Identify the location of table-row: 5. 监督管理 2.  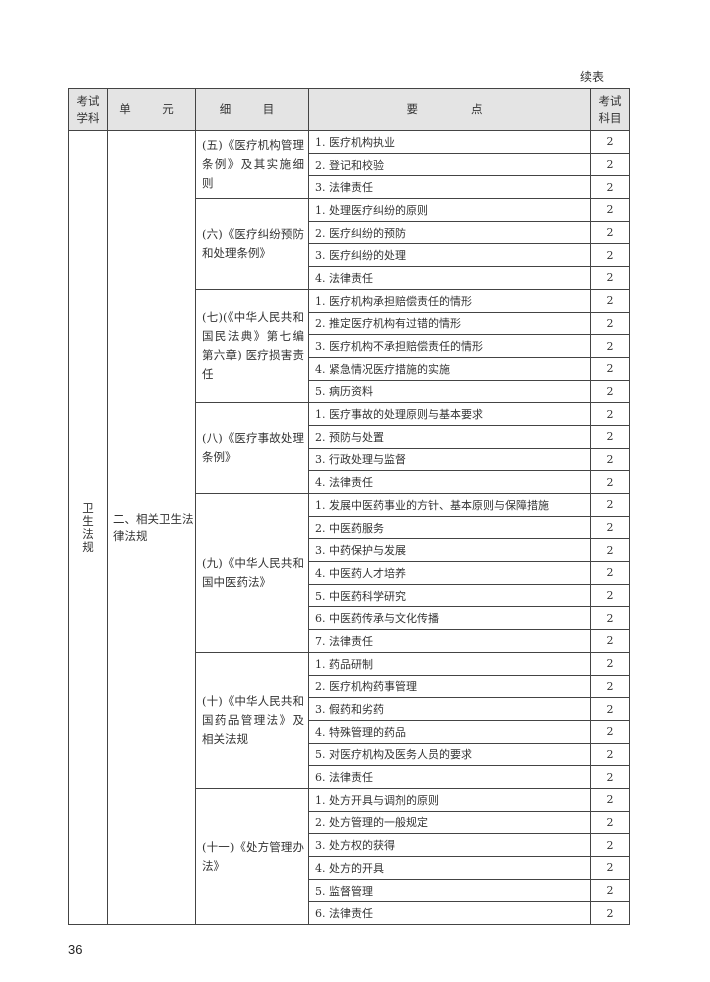
(349, 890).